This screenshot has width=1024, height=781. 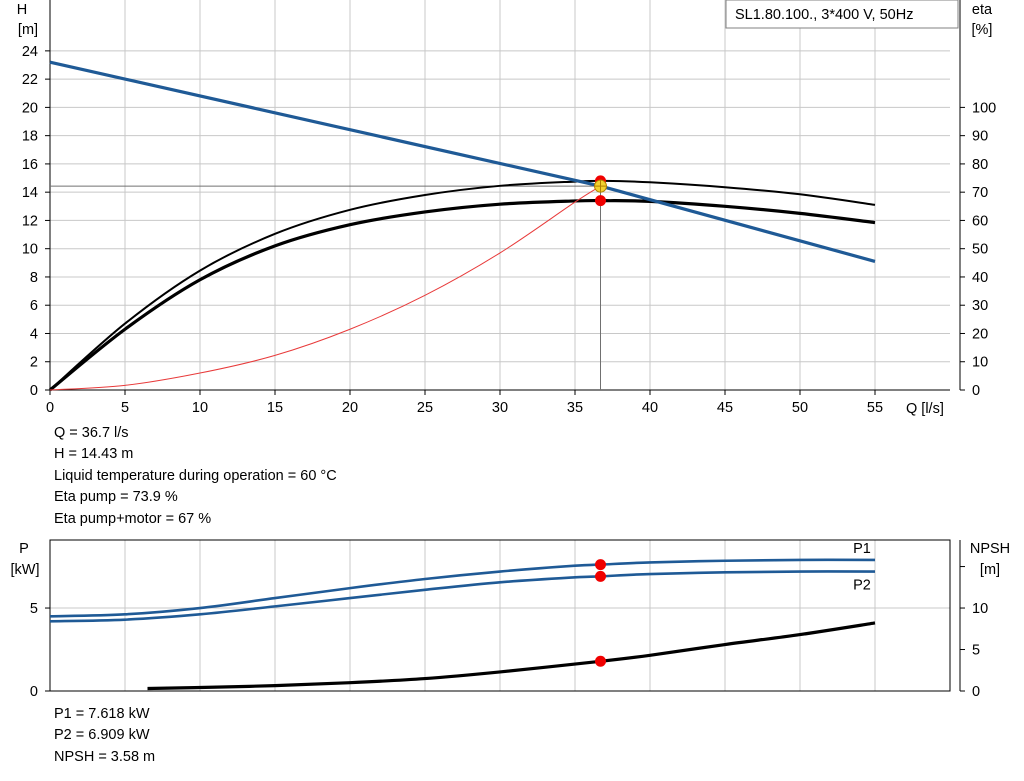 I want to click on bottom-right-tick-label: 10, so click(x=980, y=609).